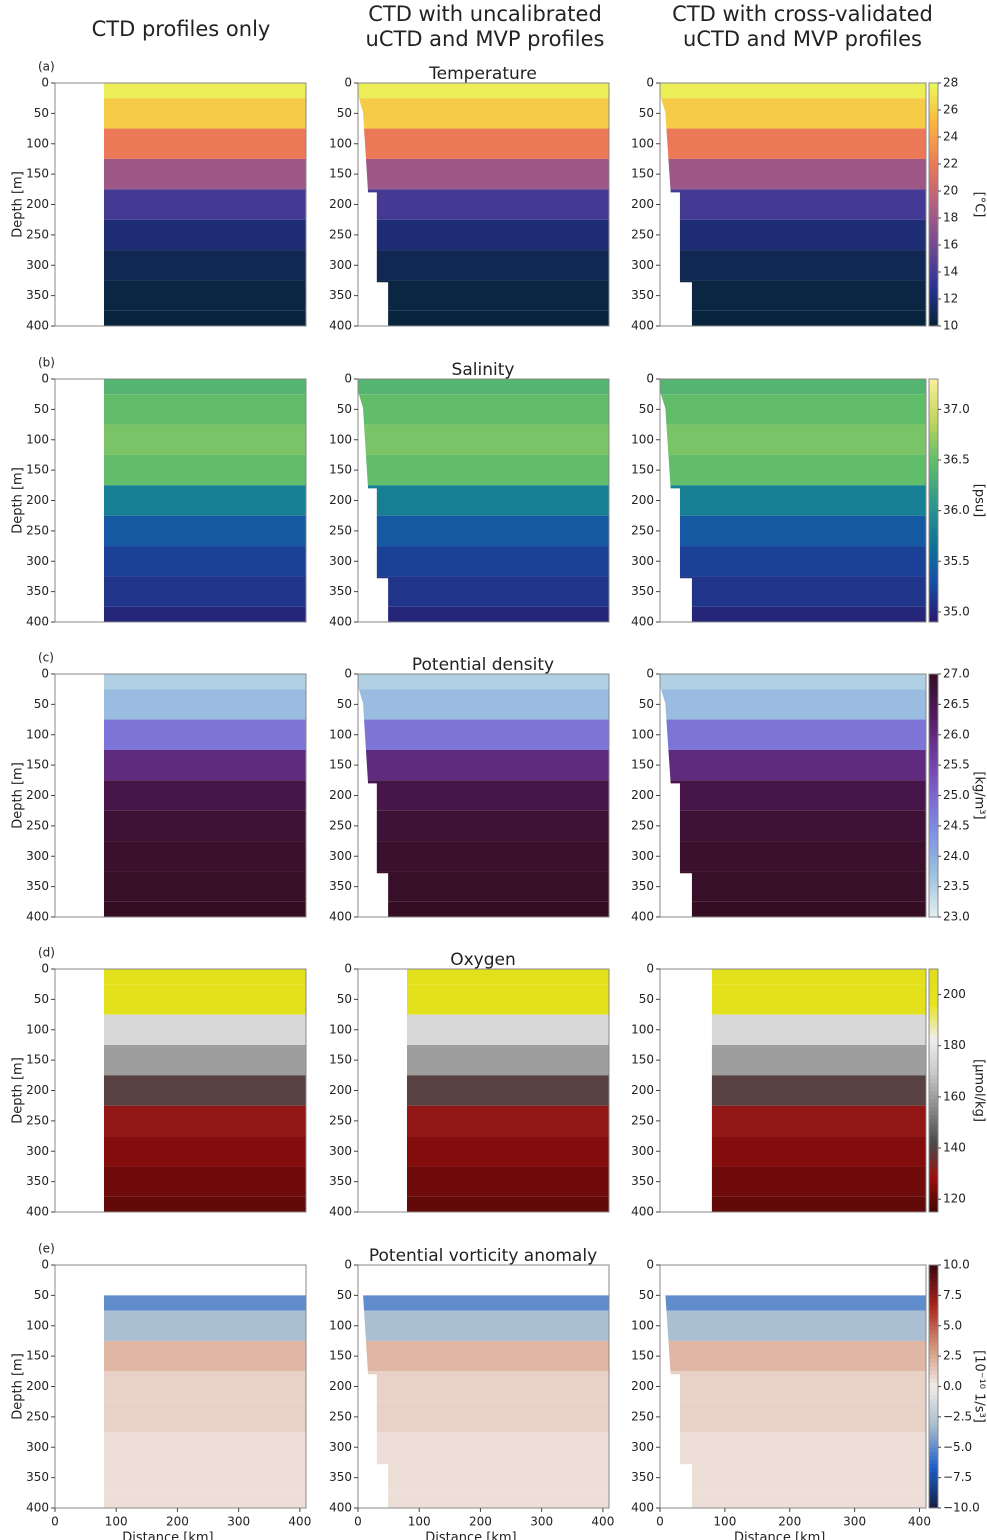 This screenshot has width=987, height=1540. What do you see at coordinates (419, 1522) in the screenshot?
I see `x-tick-label: 100` at bounding box center [419, 1522].